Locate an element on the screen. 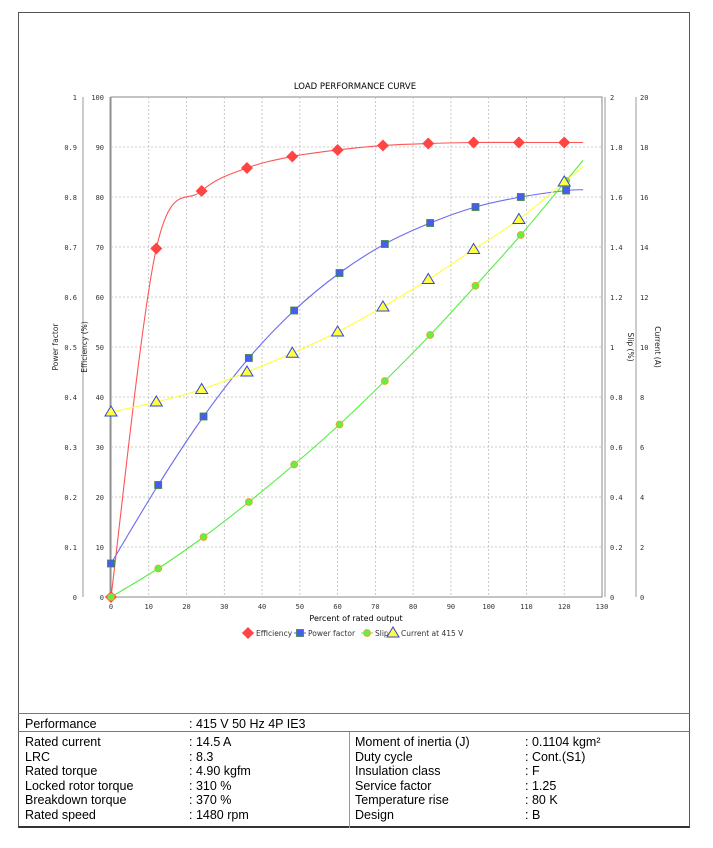 The image size is (713, 848). pf-tick-label: 0.9 is located at coordinates (70, 148).